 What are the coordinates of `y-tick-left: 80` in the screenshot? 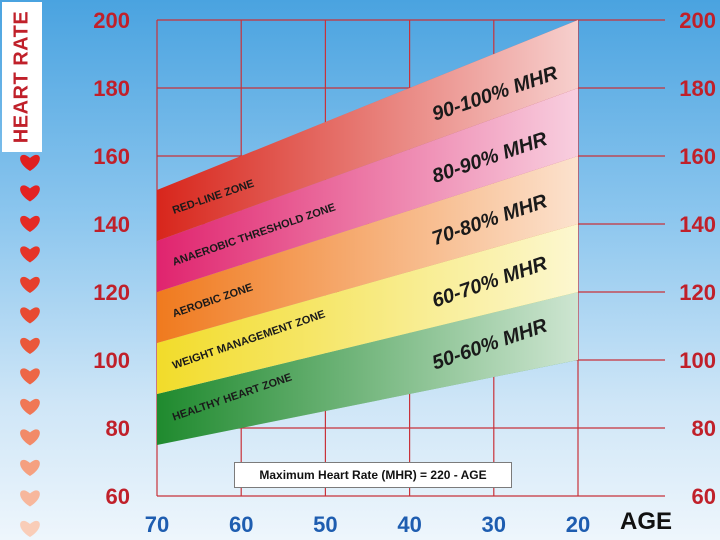 It's located at (118, 428).